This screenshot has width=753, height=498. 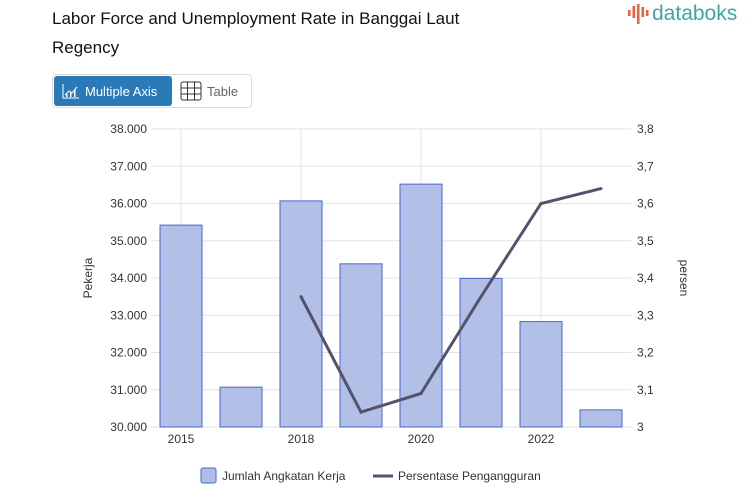 I want to click on x-tick-label: 2020, so click(x=421, y=439).